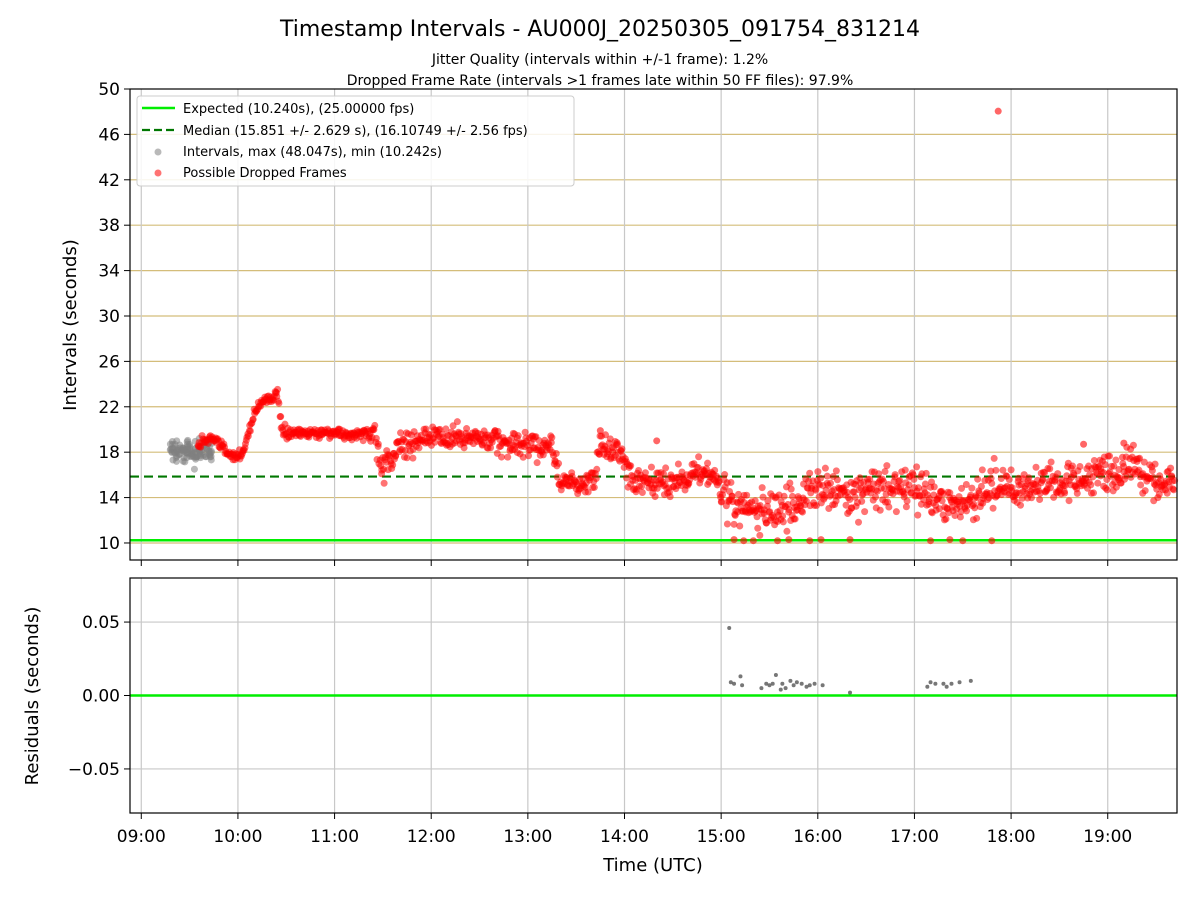  Describe the element at coordinates (109, 272) in the screenshot. I see `intervals-ytick-label: 34` at that location.